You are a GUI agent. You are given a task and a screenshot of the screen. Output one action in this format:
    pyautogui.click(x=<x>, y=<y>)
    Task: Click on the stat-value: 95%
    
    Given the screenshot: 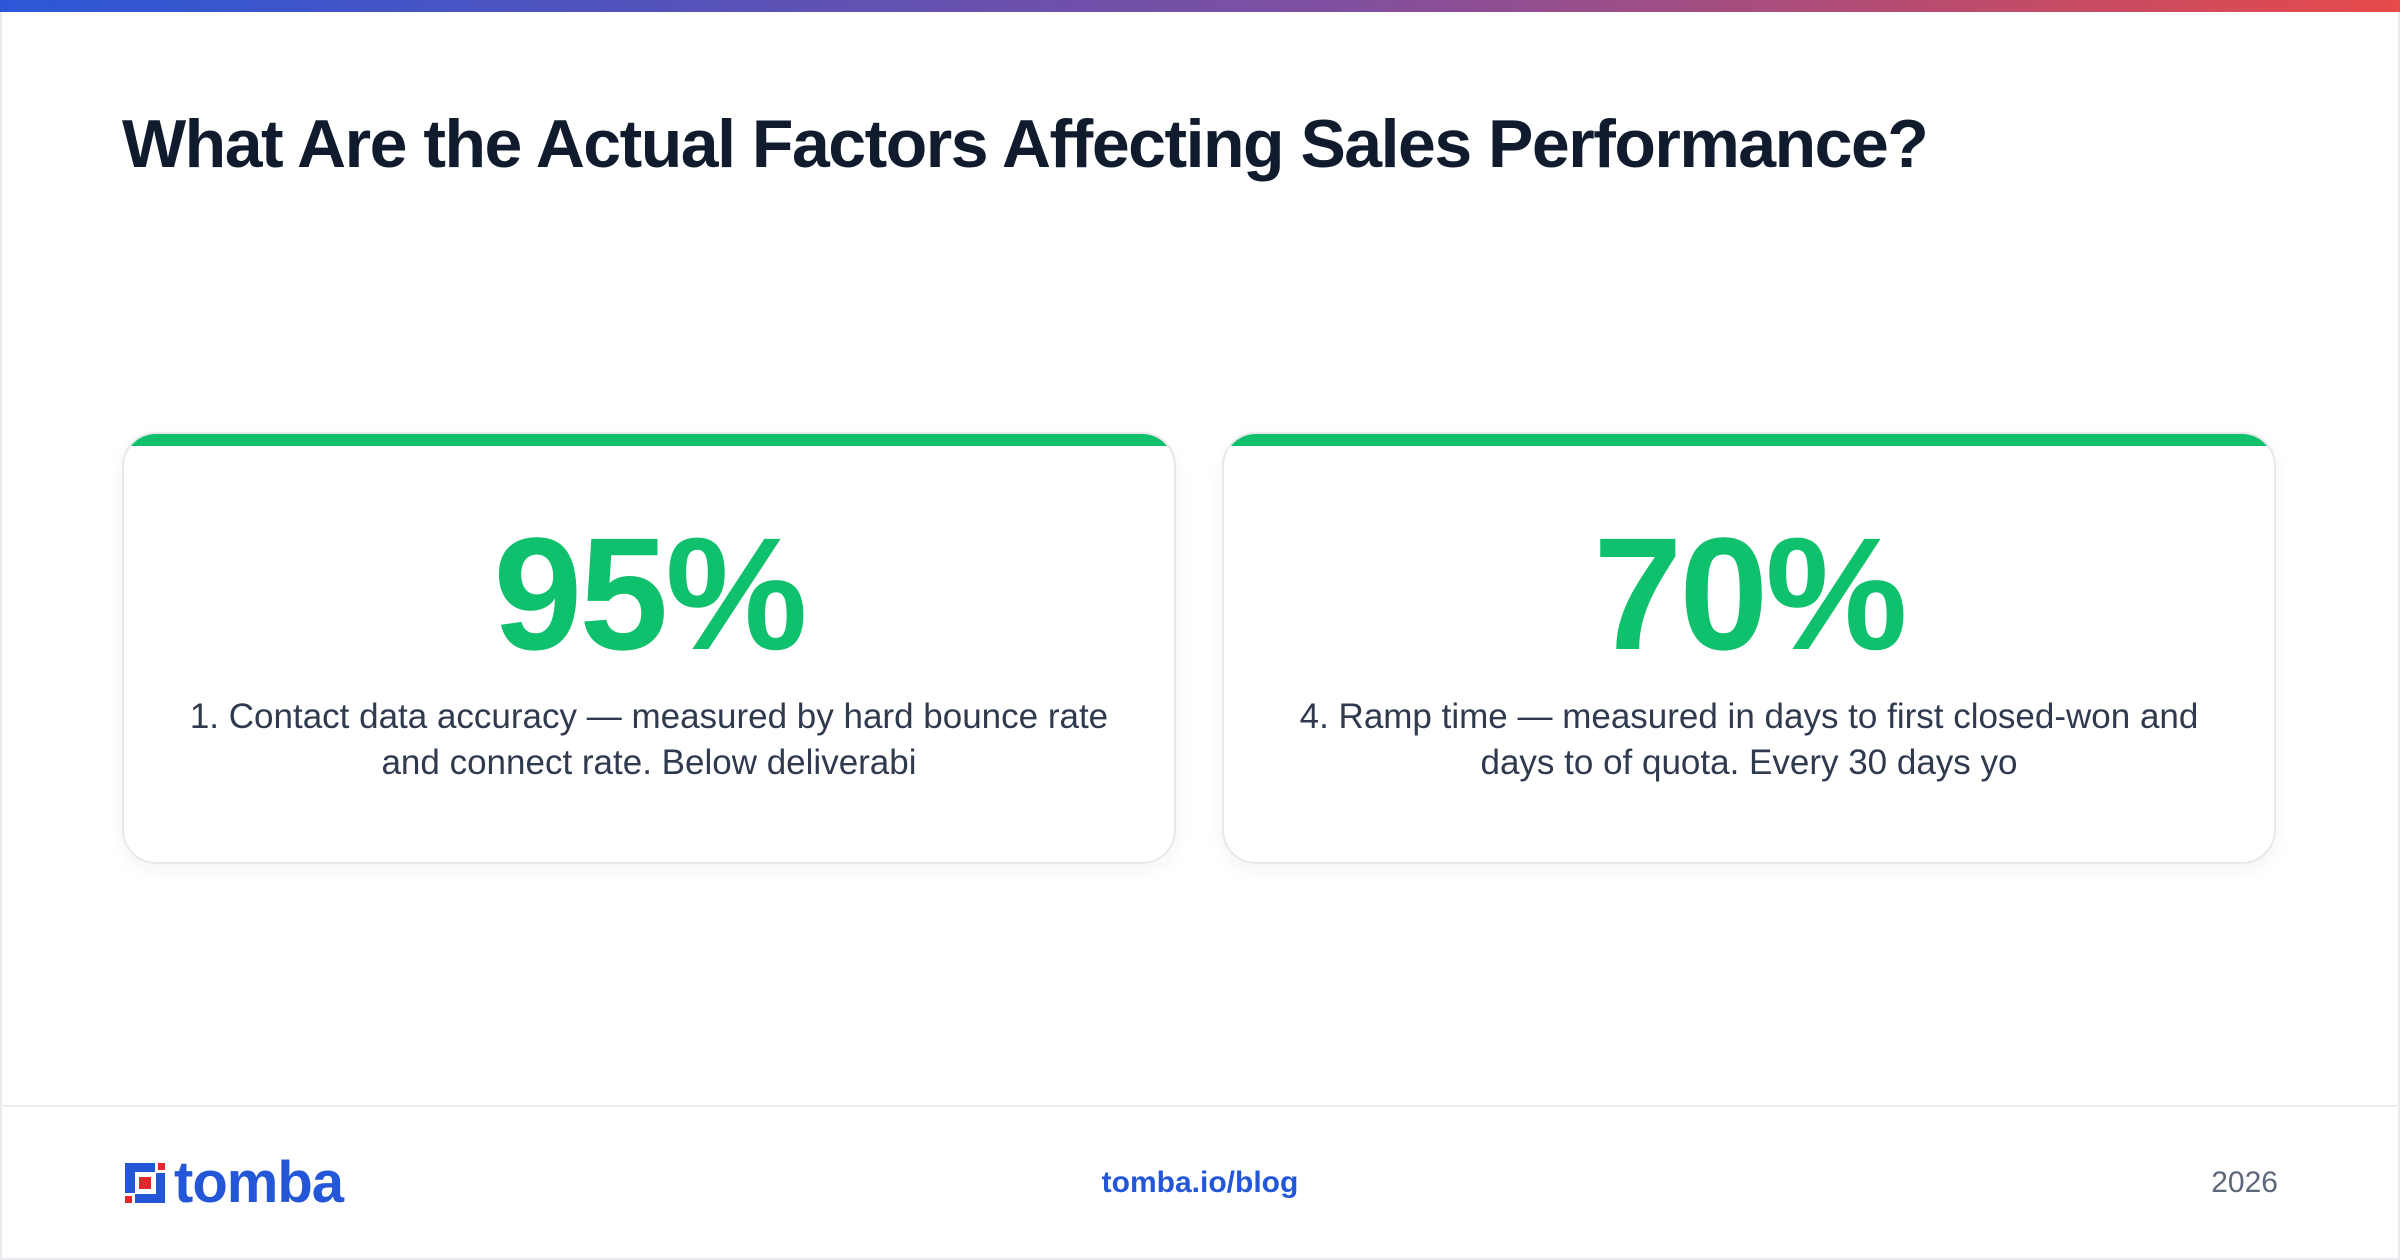 What is the action you would take?
    pyautogui.click(x=650, y=593)
    